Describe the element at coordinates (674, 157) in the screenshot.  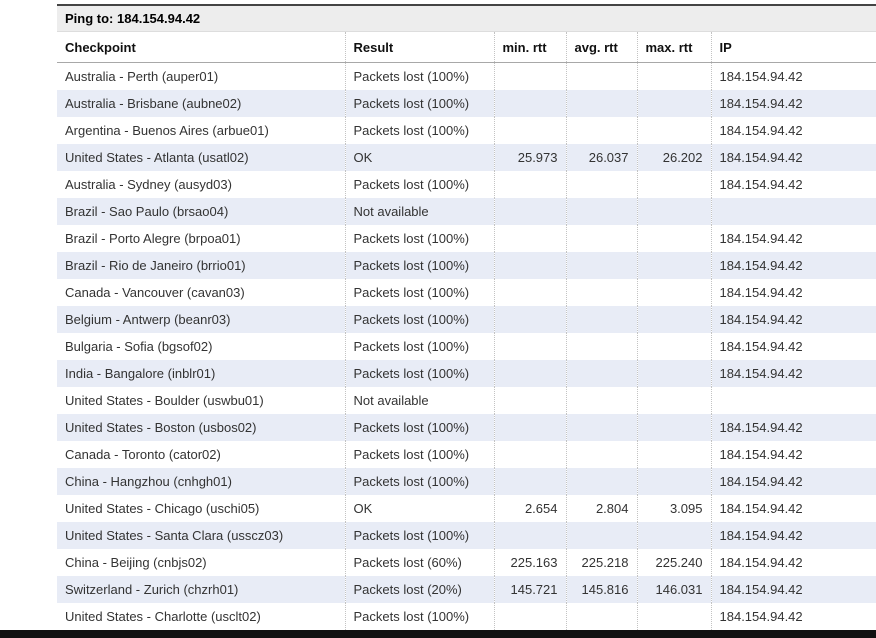
I see `max-cell: 26.202` at that location.